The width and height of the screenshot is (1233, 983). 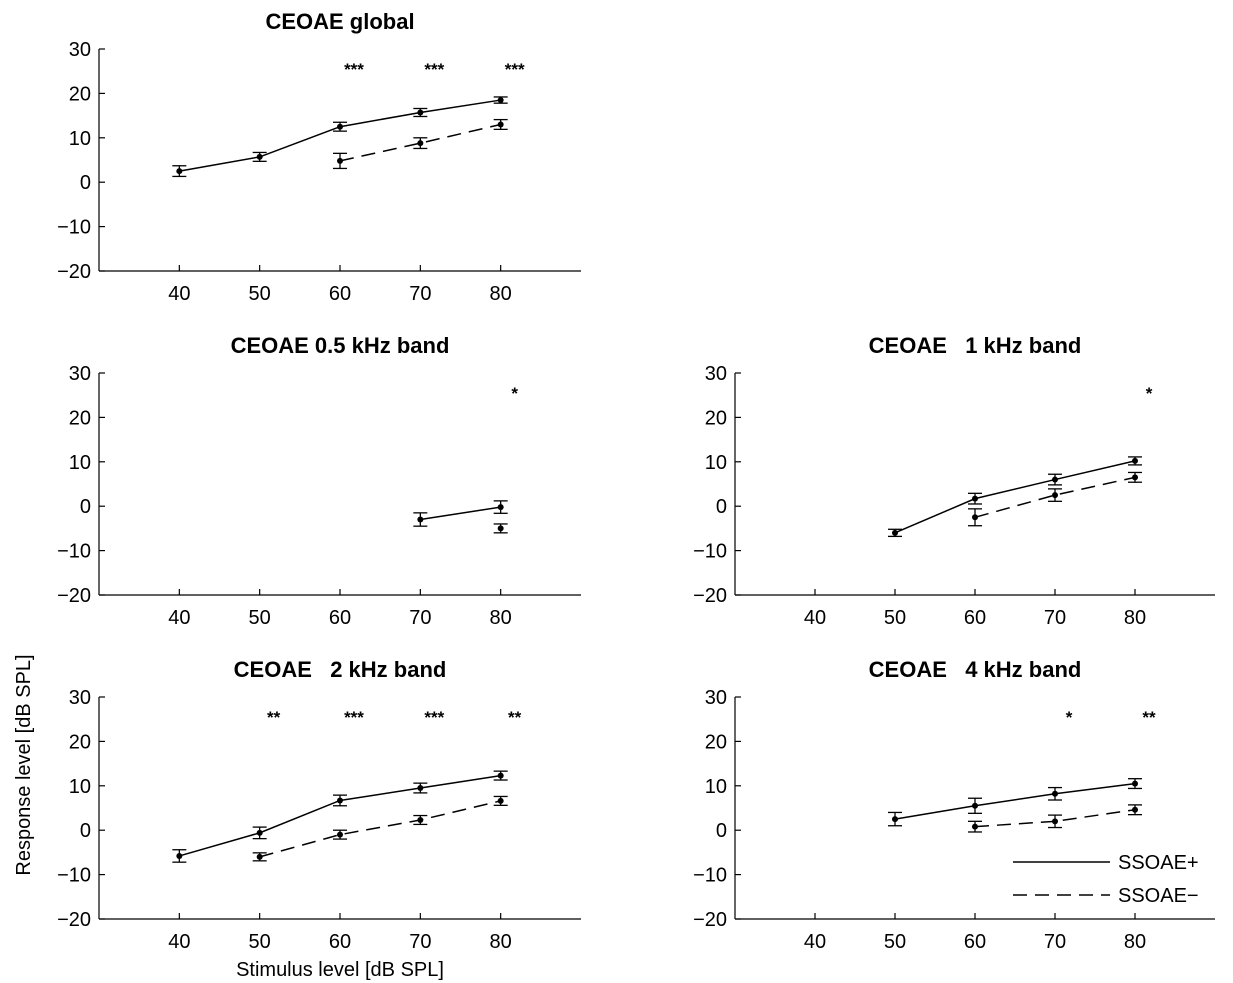 What do you see at coordinates (1158, 896) in the screenshot?
I see `legend-label-ssoae-minus: SSOAE−` at bounding box center [1158, 896].